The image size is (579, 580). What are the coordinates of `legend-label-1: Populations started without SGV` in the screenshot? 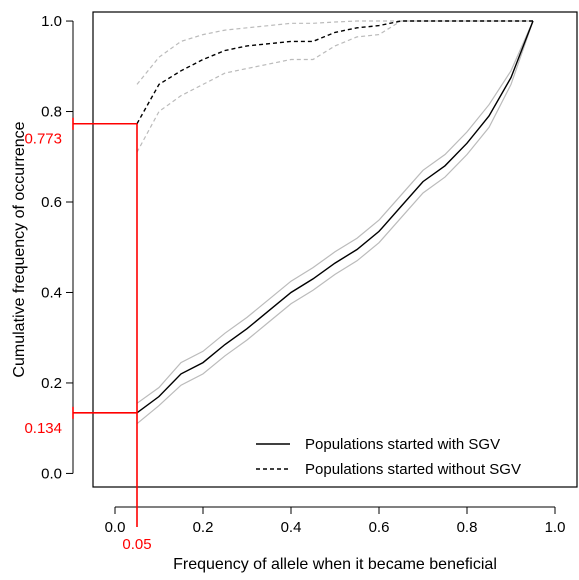 It's located at (413, 469).